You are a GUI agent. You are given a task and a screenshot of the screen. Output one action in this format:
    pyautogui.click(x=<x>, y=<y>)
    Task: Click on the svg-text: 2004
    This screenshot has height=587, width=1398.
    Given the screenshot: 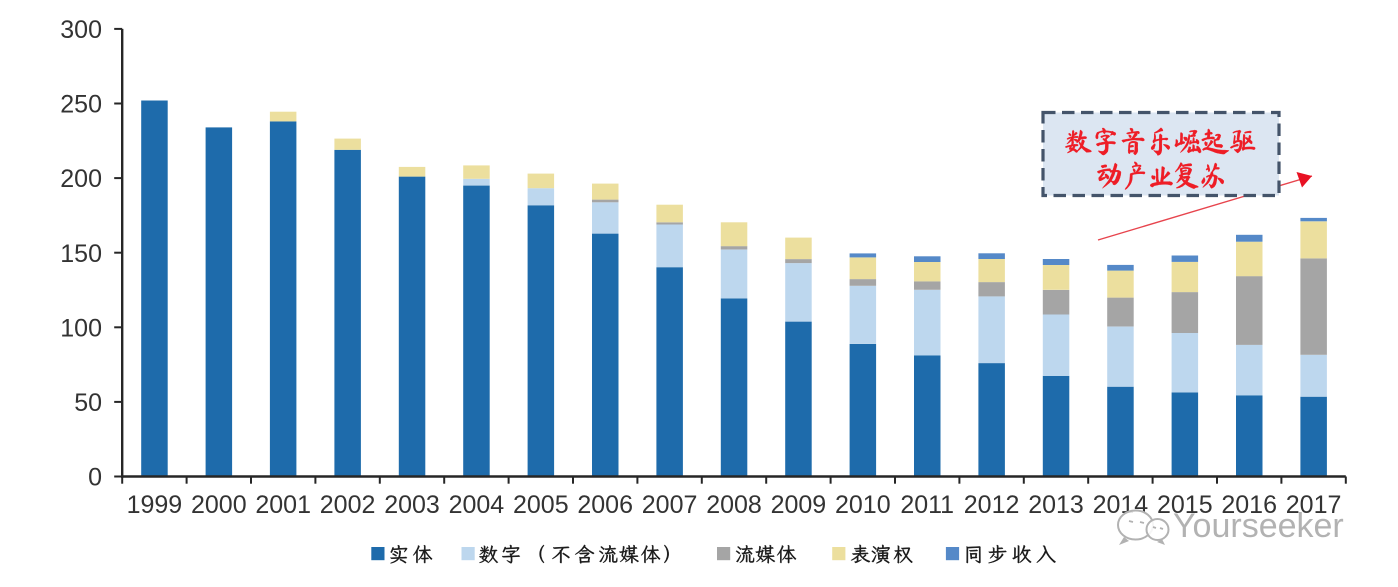 What is the action you would take?
    pyautogui.click(x=477, y=505)
    